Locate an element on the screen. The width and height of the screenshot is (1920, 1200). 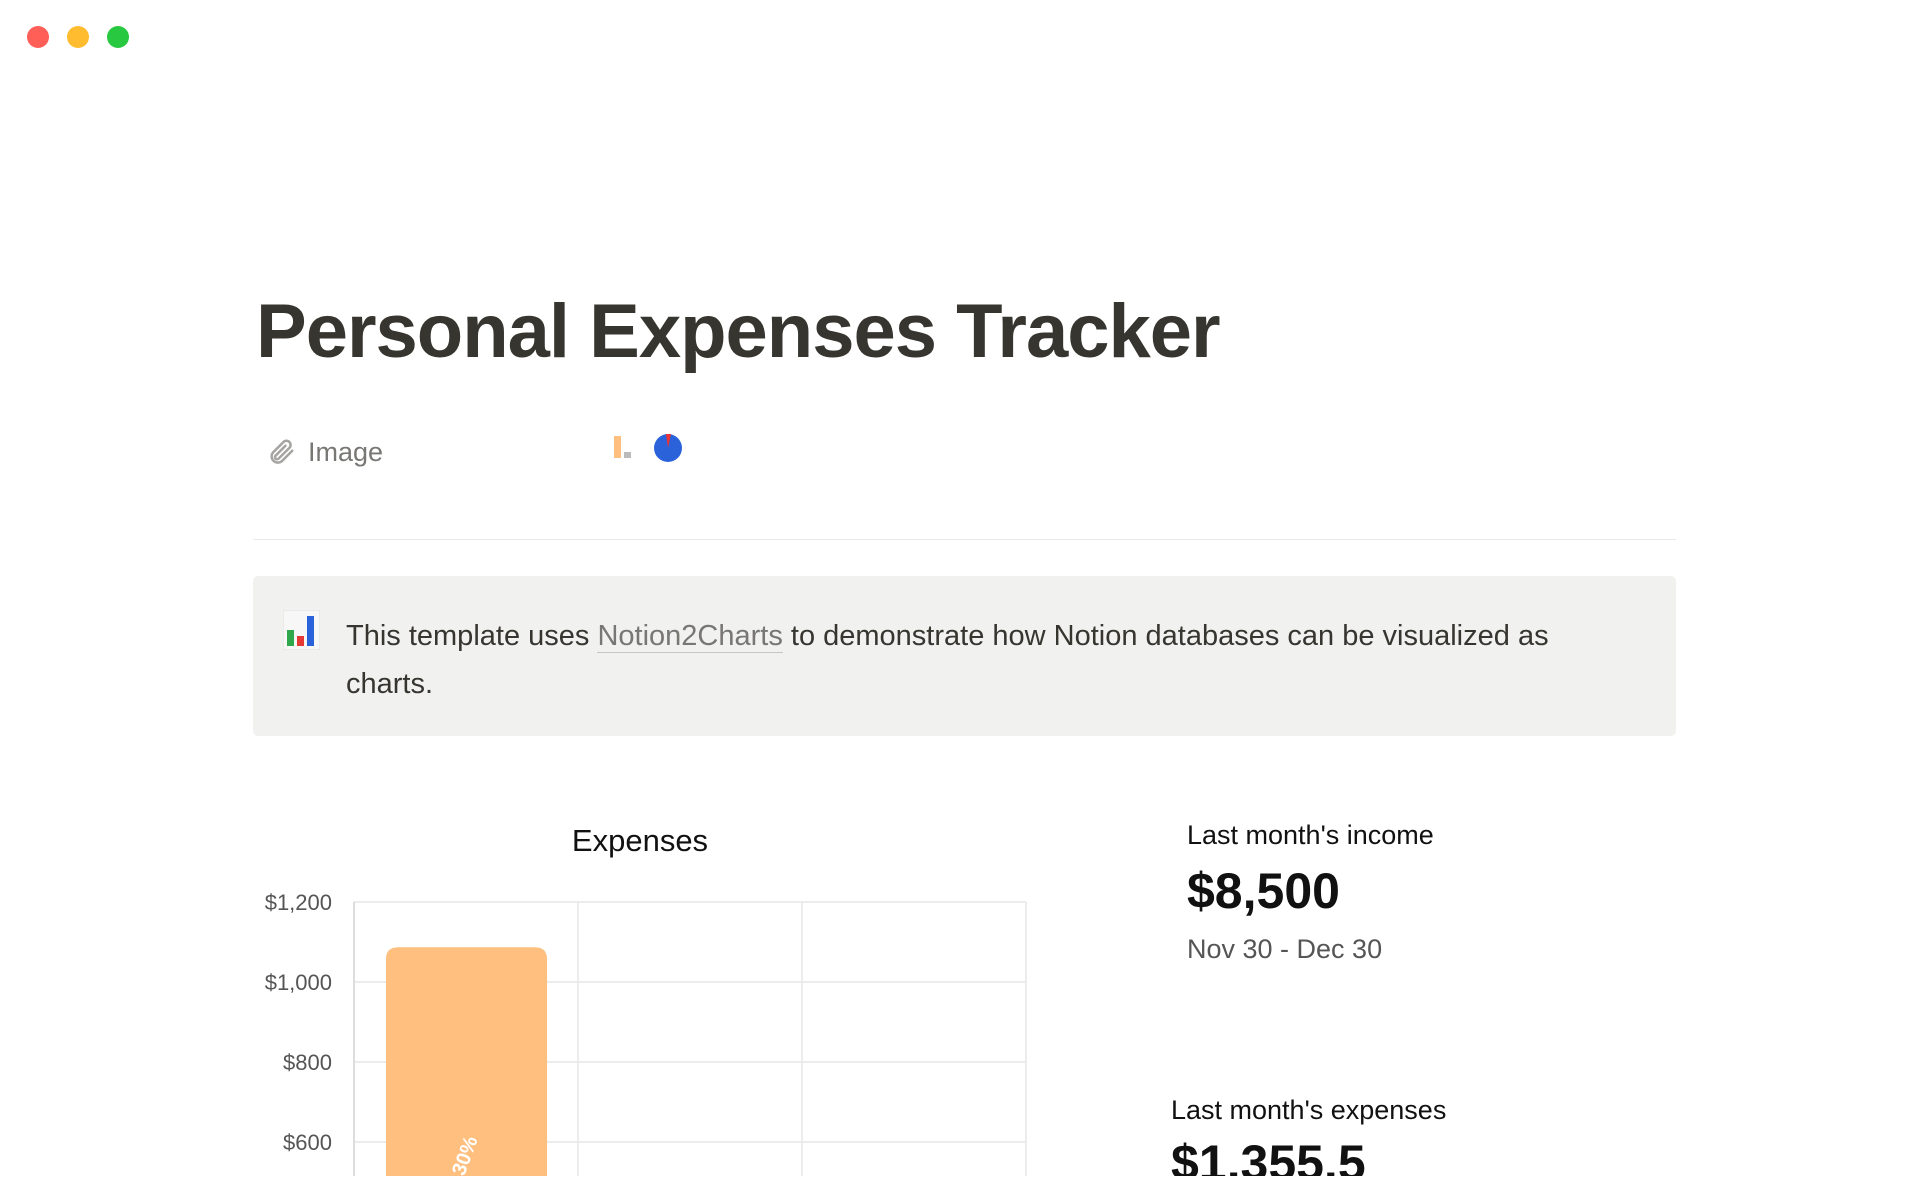
window-zoom-button is located at coordinates (118, 37).